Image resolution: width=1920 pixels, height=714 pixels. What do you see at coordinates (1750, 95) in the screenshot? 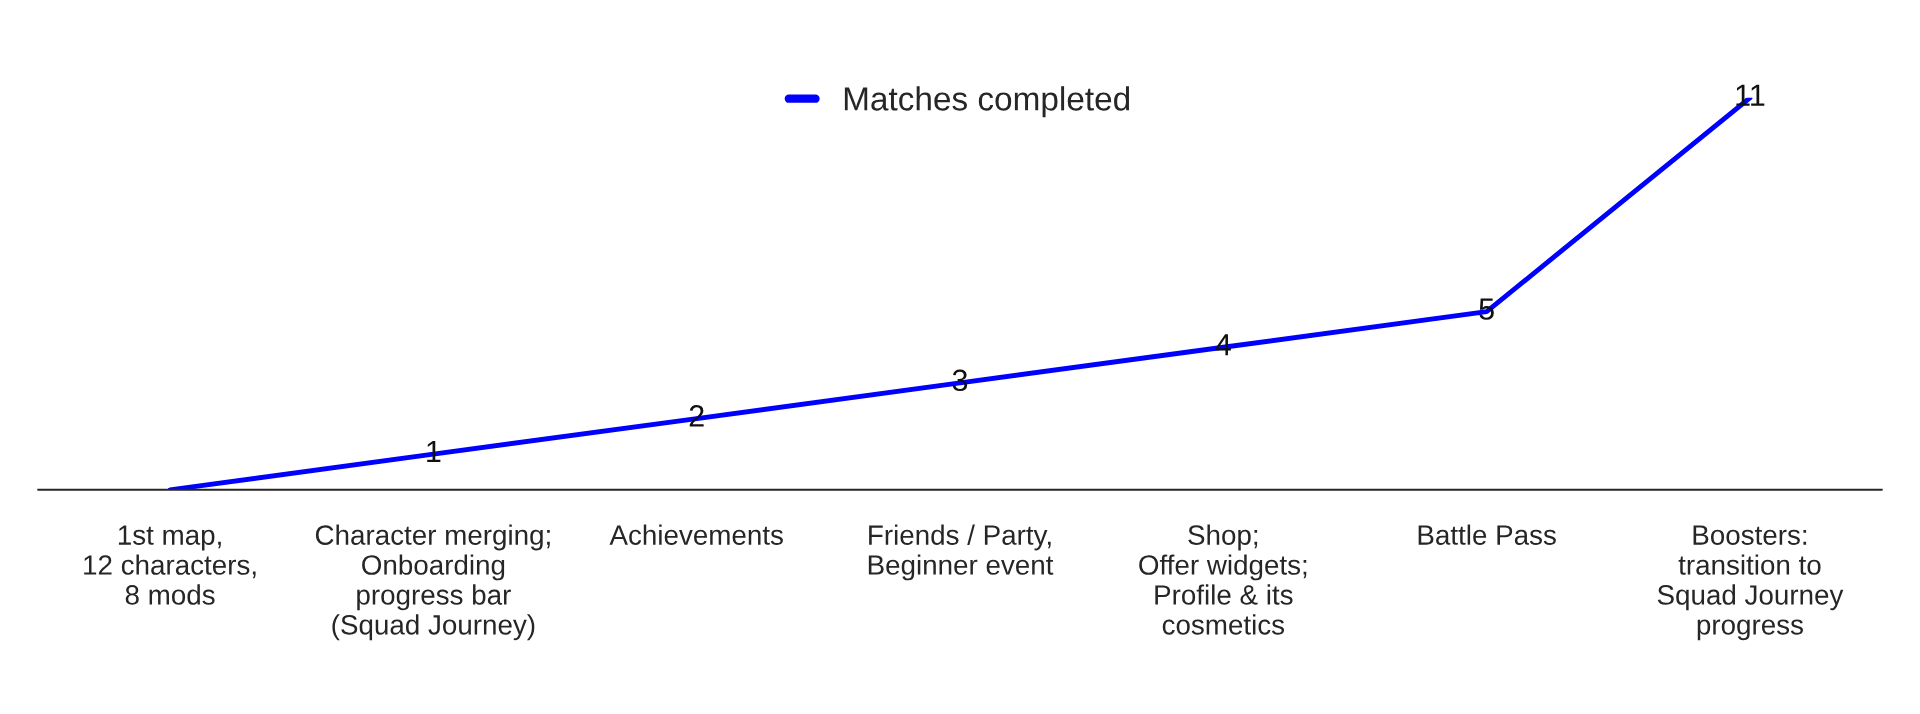
I see `data-label: 11` at bounding box center [1750, 95].